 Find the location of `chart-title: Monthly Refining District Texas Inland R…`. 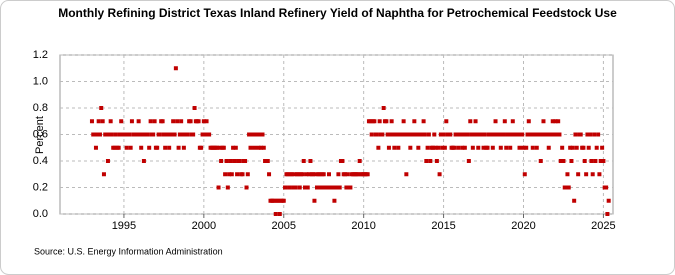

chart-title: Monthly Refining District Texas Inland R… is located at coordinates (337, 13).